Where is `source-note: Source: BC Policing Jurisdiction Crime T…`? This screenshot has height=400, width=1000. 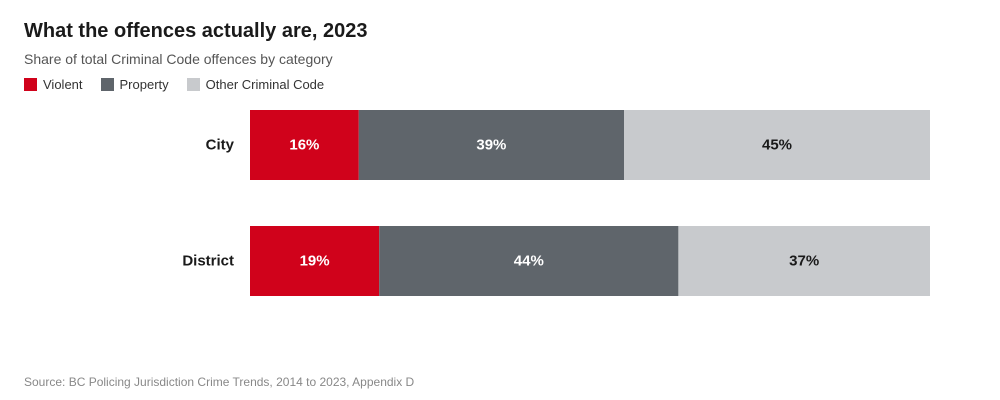
source-note: Source: BC Policing Jurisdiction Crime T… is located at coordinates (219, 382).